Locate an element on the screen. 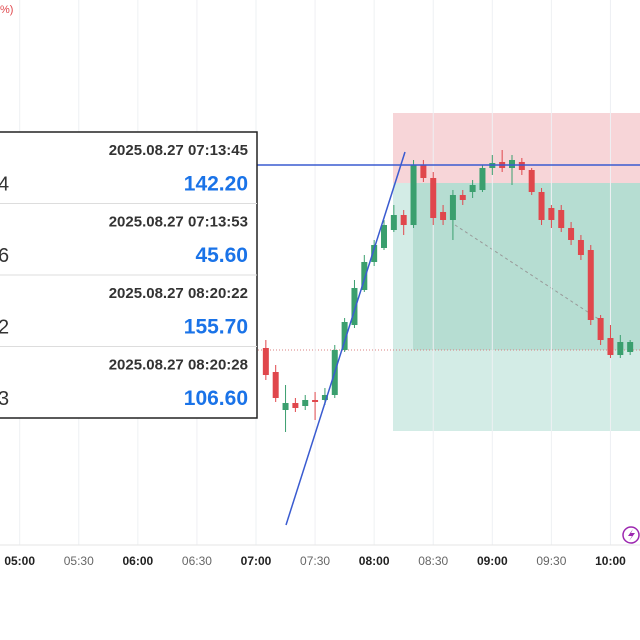 This screenshot has width=640, height=640. alert-circle is located at coordinates (631, 535).